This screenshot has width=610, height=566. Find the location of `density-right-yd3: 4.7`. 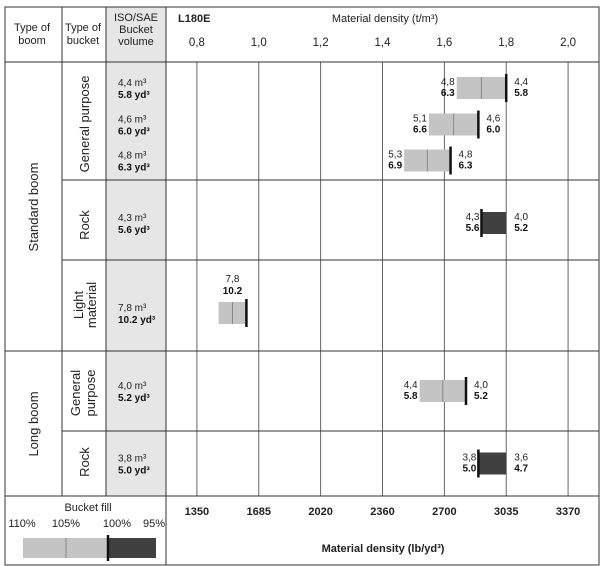

density-right-yd3: 4.7 is located at coordinates (521, 469).